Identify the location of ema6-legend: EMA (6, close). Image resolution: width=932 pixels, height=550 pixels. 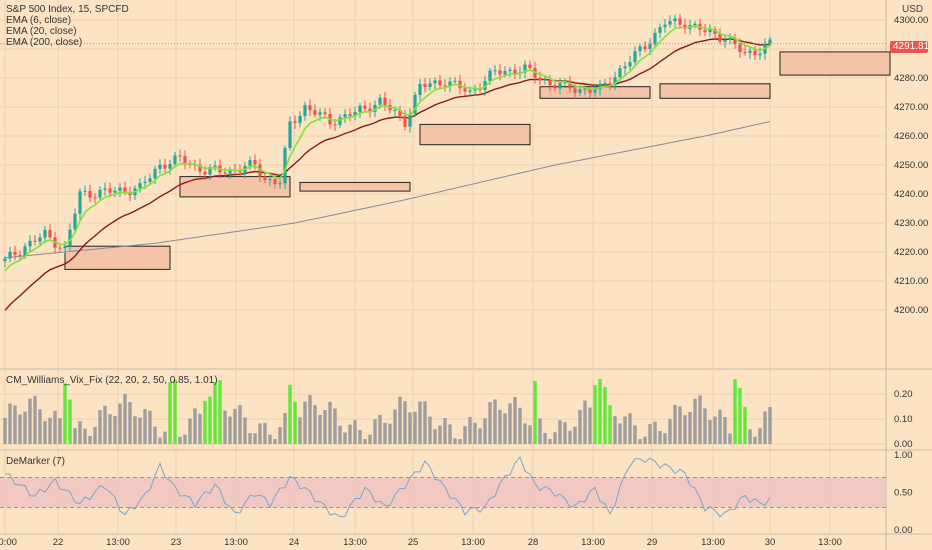
(39, 20).